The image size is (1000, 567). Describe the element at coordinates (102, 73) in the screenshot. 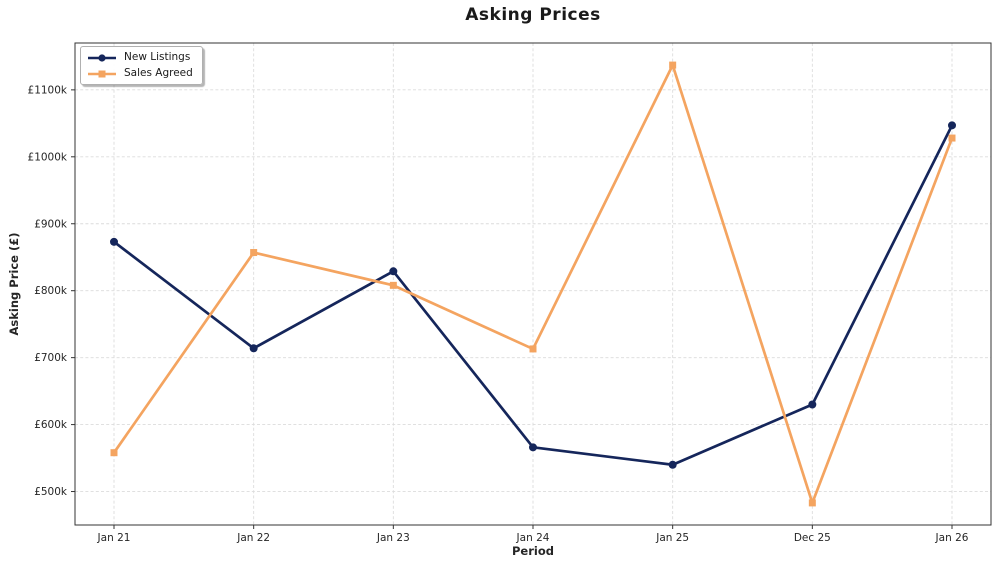

I see `line-square-marker-icon` at that location.